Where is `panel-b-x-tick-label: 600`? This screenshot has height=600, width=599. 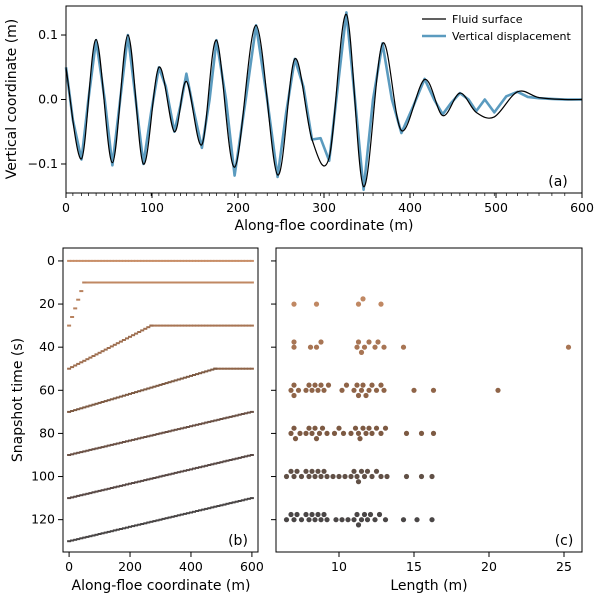 panel-b-x-tick-label: 600 is located at coordinates (252, 566).